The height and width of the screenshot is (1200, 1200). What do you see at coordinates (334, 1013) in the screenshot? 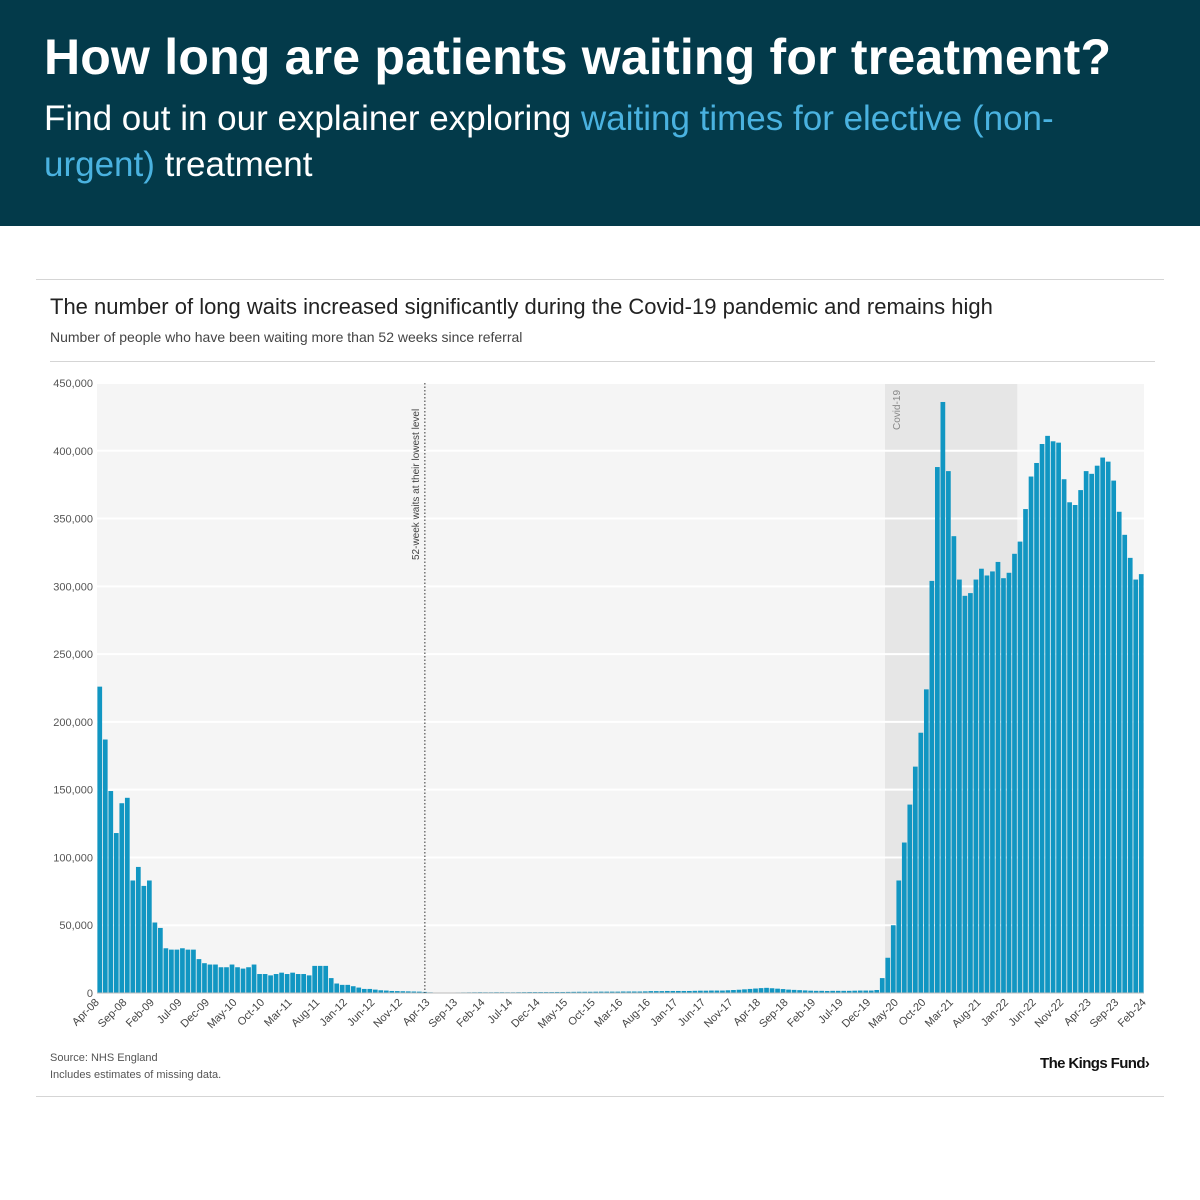
I see `x-tick-label: Jan-12` at bounding box center [334, 1013].